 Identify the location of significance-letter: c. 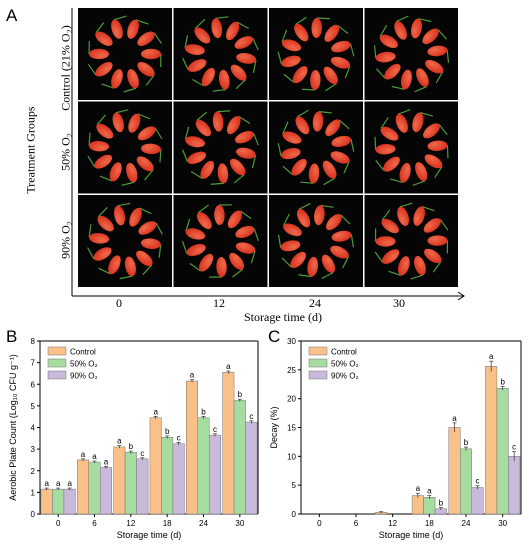
(179, 437).